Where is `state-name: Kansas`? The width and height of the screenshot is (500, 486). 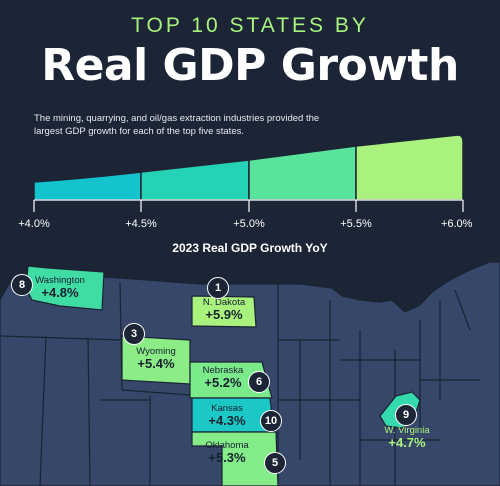
state-name: Kansas is located at coordinates (227, 408).